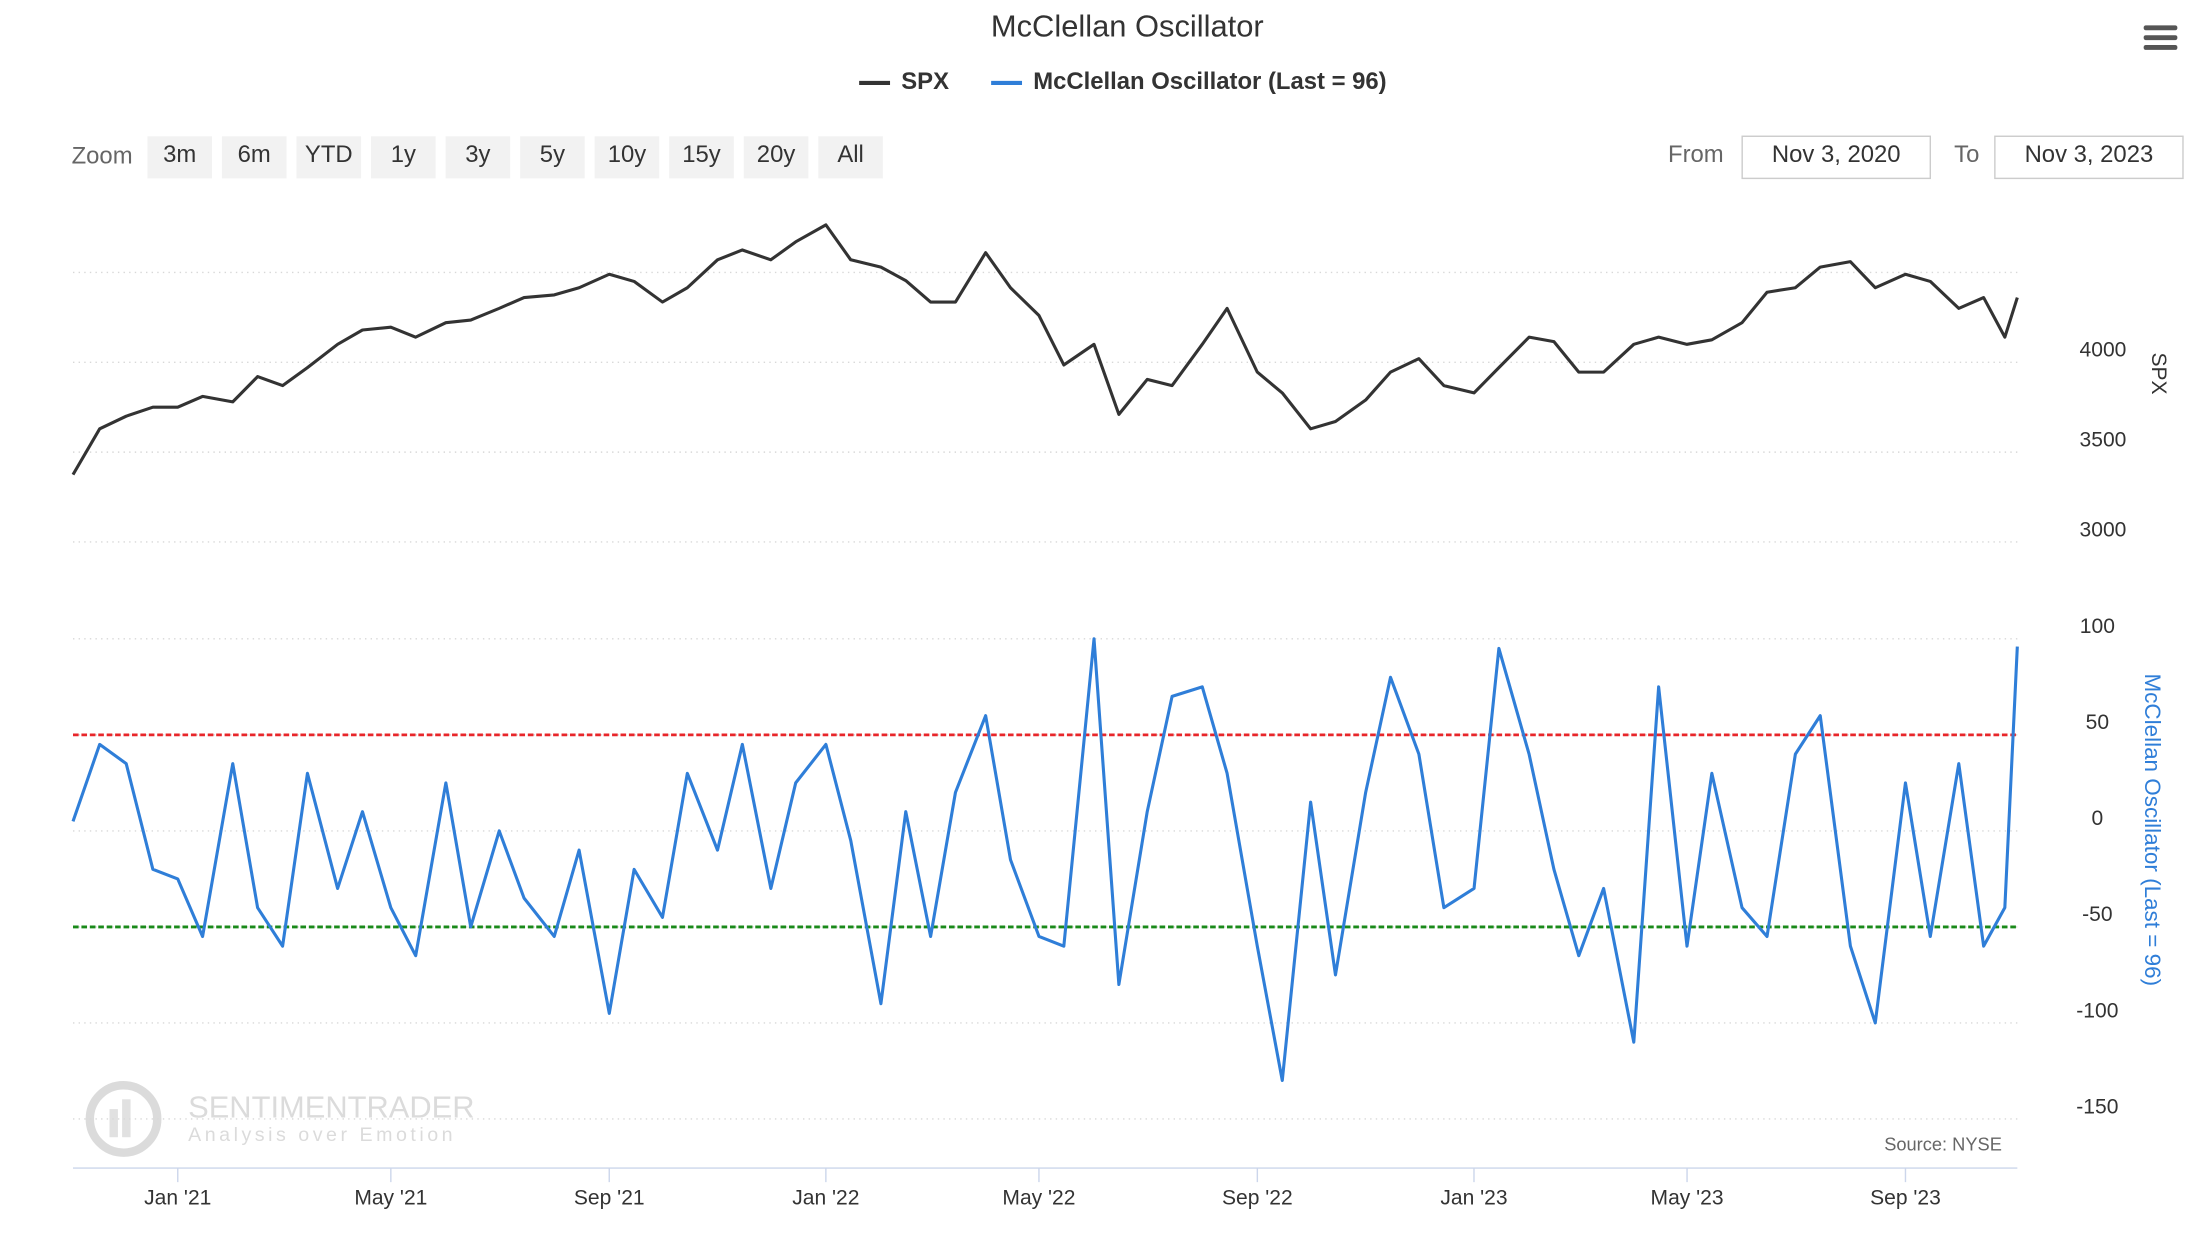 The width and height of the screenshot is (2190, 1244). What do you see at coordinates (2097, 1106) in the screenshot?
I see `y2-tick-label: -150` at bounding box center [2097, 1106].